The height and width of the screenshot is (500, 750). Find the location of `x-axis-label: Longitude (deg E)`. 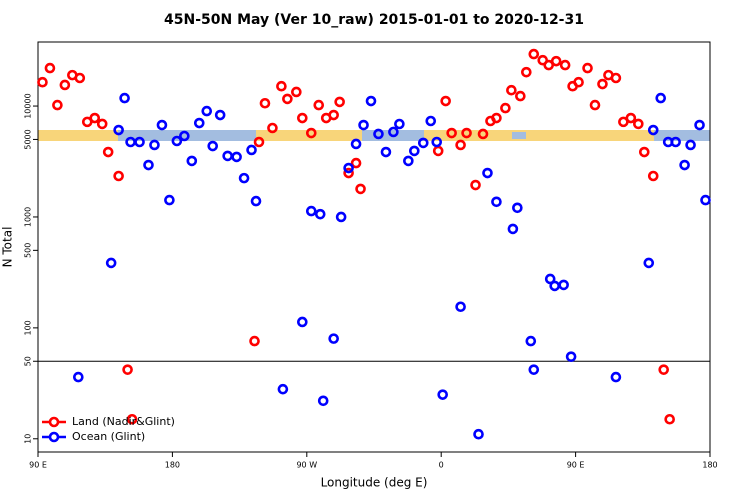

x-axis-label: Longitude (deg E) is located at coordinates (374, 483).